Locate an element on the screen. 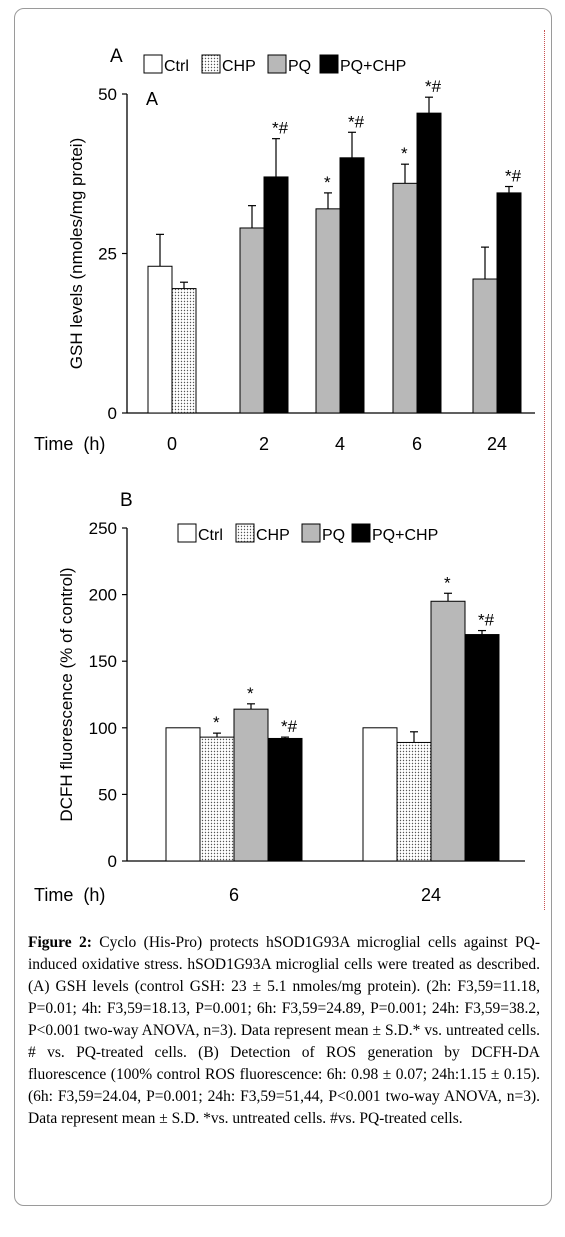 This screenshot has width=565, height=1237. y-tick-label: 200 is located at coordinates (103, 595).